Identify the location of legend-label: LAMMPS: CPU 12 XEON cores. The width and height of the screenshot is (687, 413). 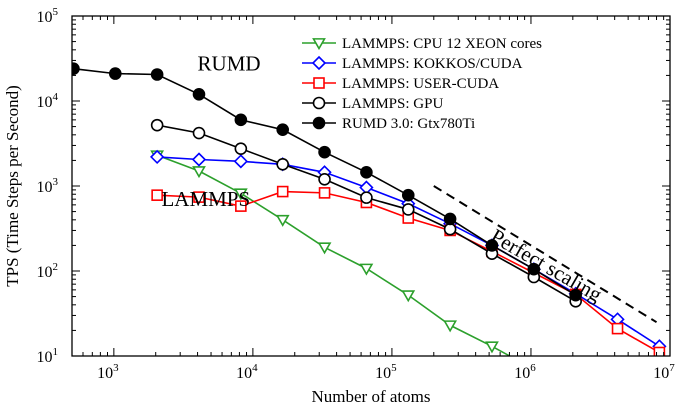
(442, 44).